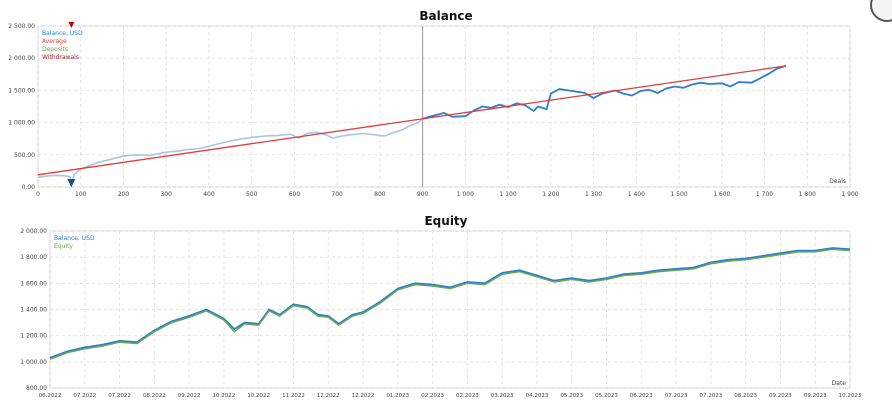 The height and width of the screenshot is (410, 892). What do you see at coordinates (807, 194) in the screenshot?
I see `x-tick-label: 1 800` at bounding box center [807, 194].